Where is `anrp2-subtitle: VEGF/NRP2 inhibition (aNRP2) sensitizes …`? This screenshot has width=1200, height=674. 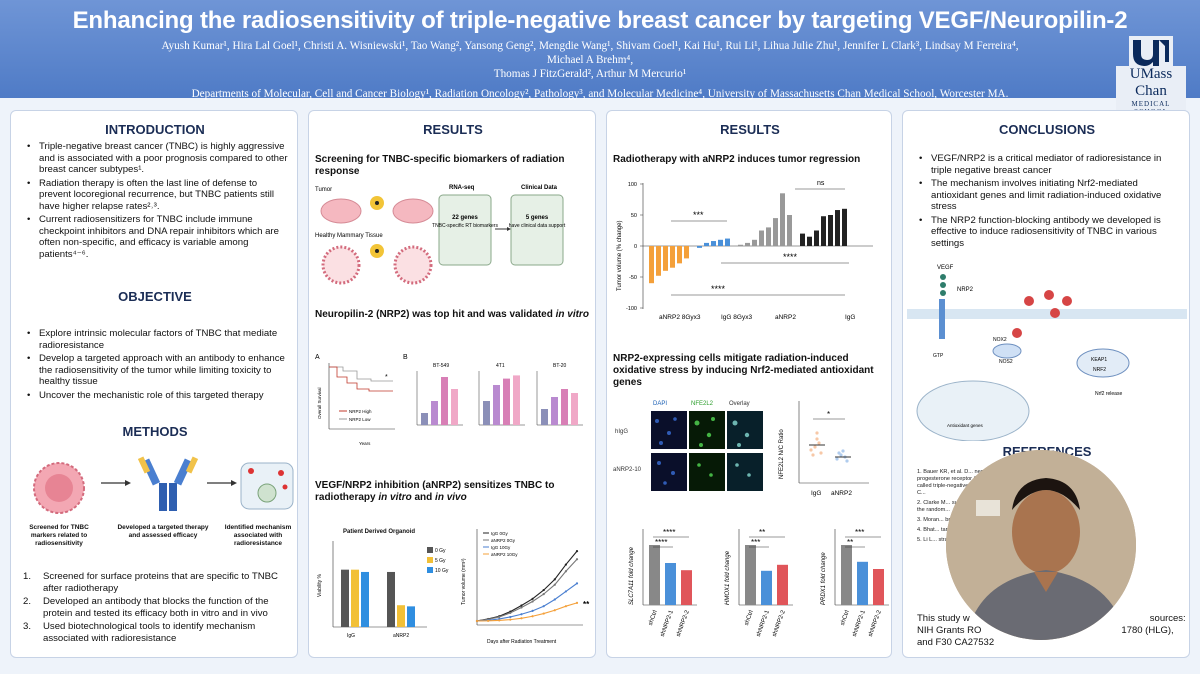 anrp2-subtitle: VEGF/NRP2 inhibition (aNRP2) sensitizes … is located at coordinates (435, 491).